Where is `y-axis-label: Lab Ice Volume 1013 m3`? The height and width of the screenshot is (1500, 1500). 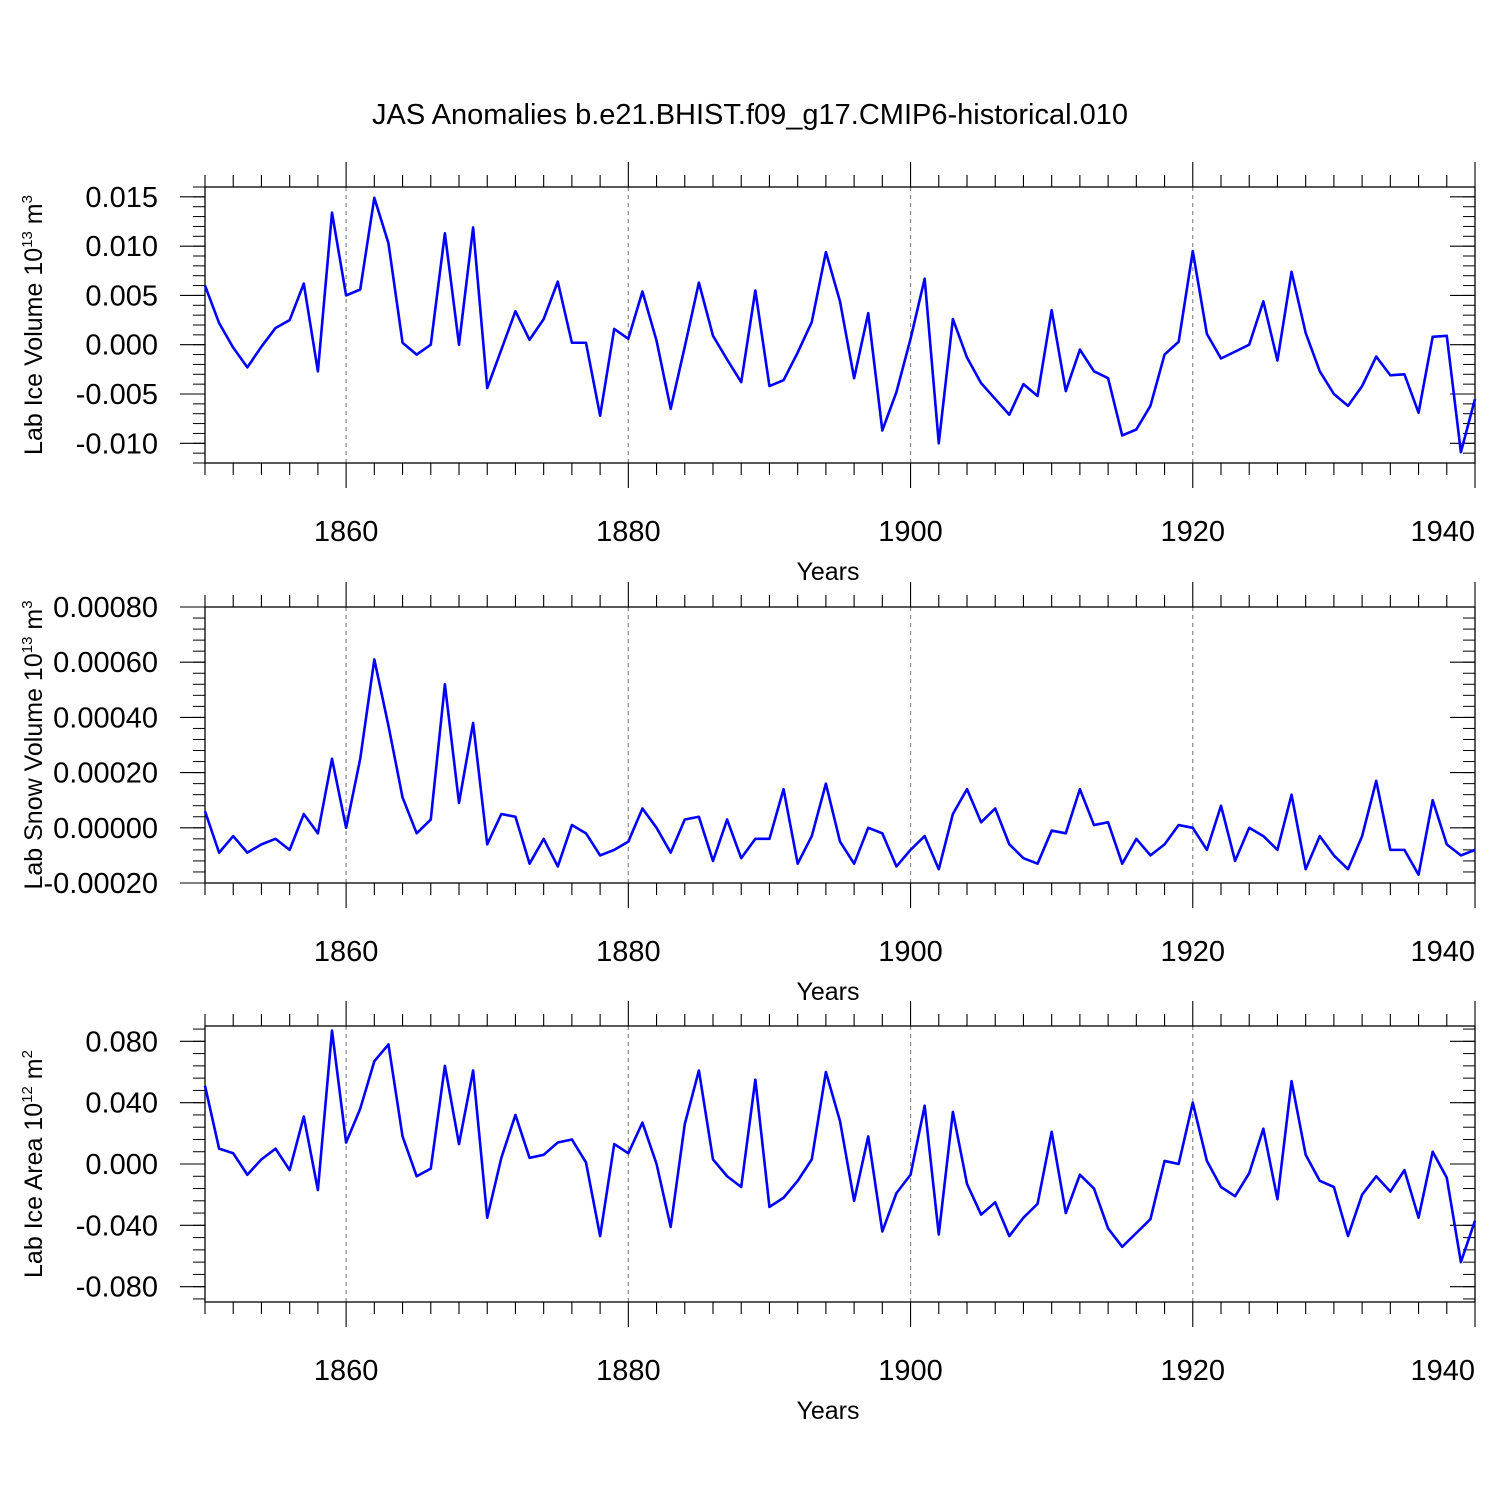 y-axis-label: Lab Ice Volume 1013 m3 is located at coordinates (33, 325).